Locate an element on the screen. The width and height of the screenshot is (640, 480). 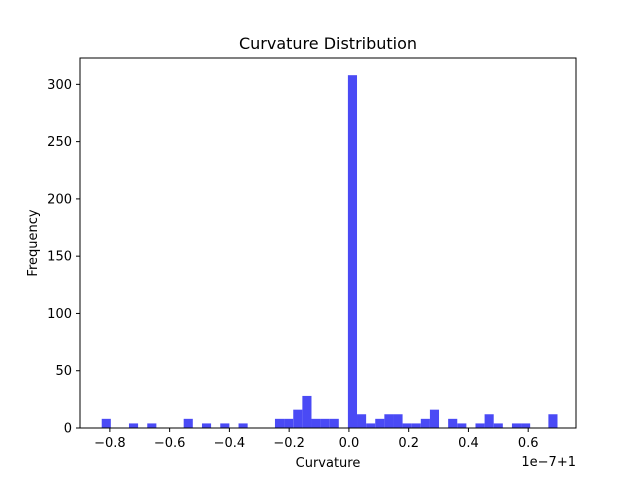
y-axis-label: Frequency is located at coordinates (33, 242).